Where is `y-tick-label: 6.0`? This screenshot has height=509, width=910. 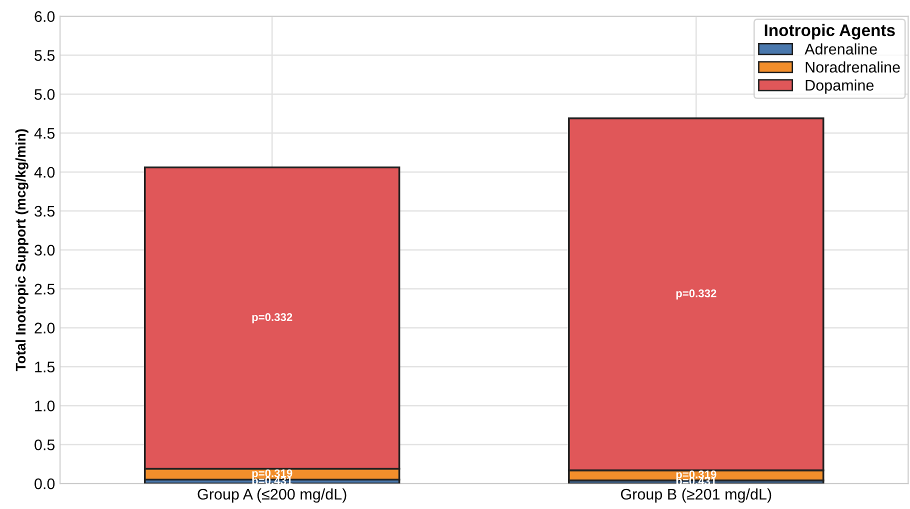
y-tick-label: 6.0 is located at coordinates (44, 16).